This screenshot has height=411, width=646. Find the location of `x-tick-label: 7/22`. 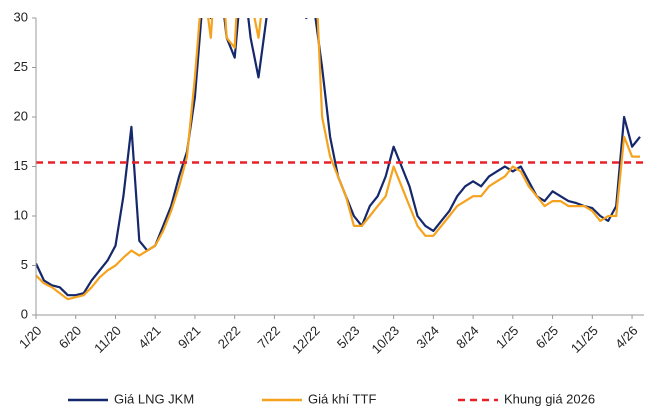

x-tick-label: 7/22 is located at coordinates (268, 337).